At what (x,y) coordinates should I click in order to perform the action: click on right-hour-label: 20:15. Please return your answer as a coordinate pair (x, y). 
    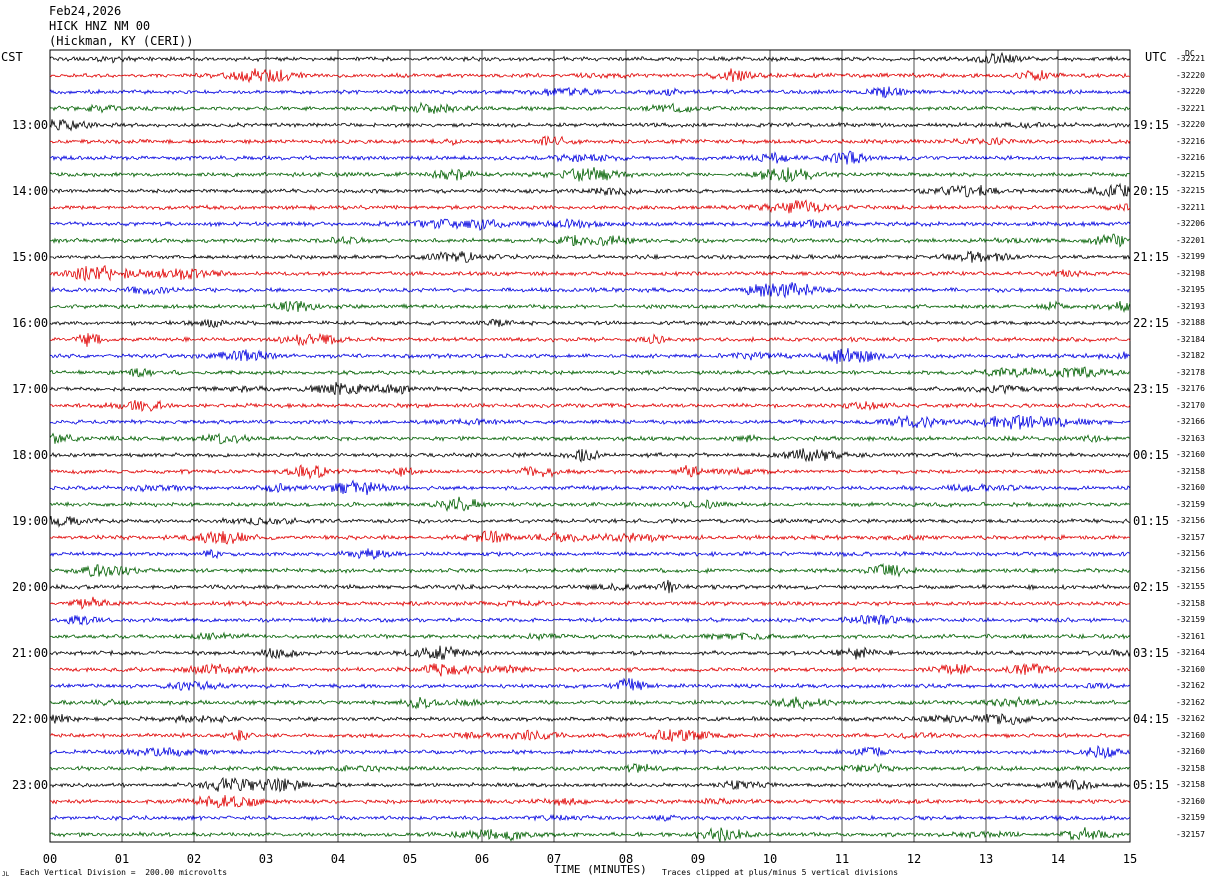
    Looking at the image, I should click on (1151, 191).